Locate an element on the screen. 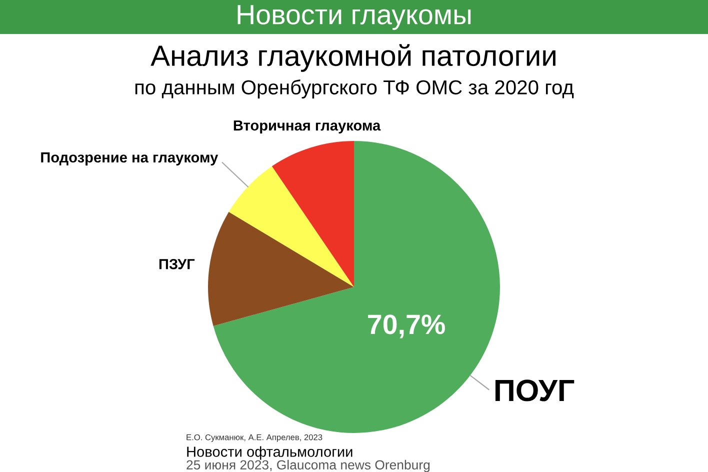 The image size is (708, 472). slice-label: ПЗУГ is located at coordinates (177, 264).